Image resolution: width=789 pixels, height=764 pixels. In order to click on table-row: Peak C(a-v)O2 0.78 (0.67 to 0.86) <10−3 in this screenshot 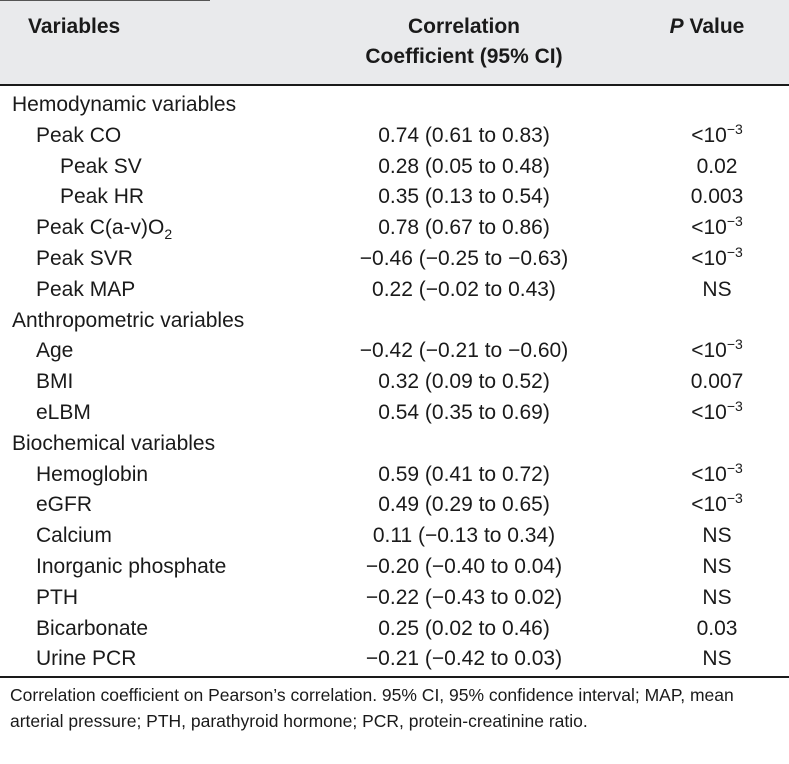, I will do `click(394, 228)`.